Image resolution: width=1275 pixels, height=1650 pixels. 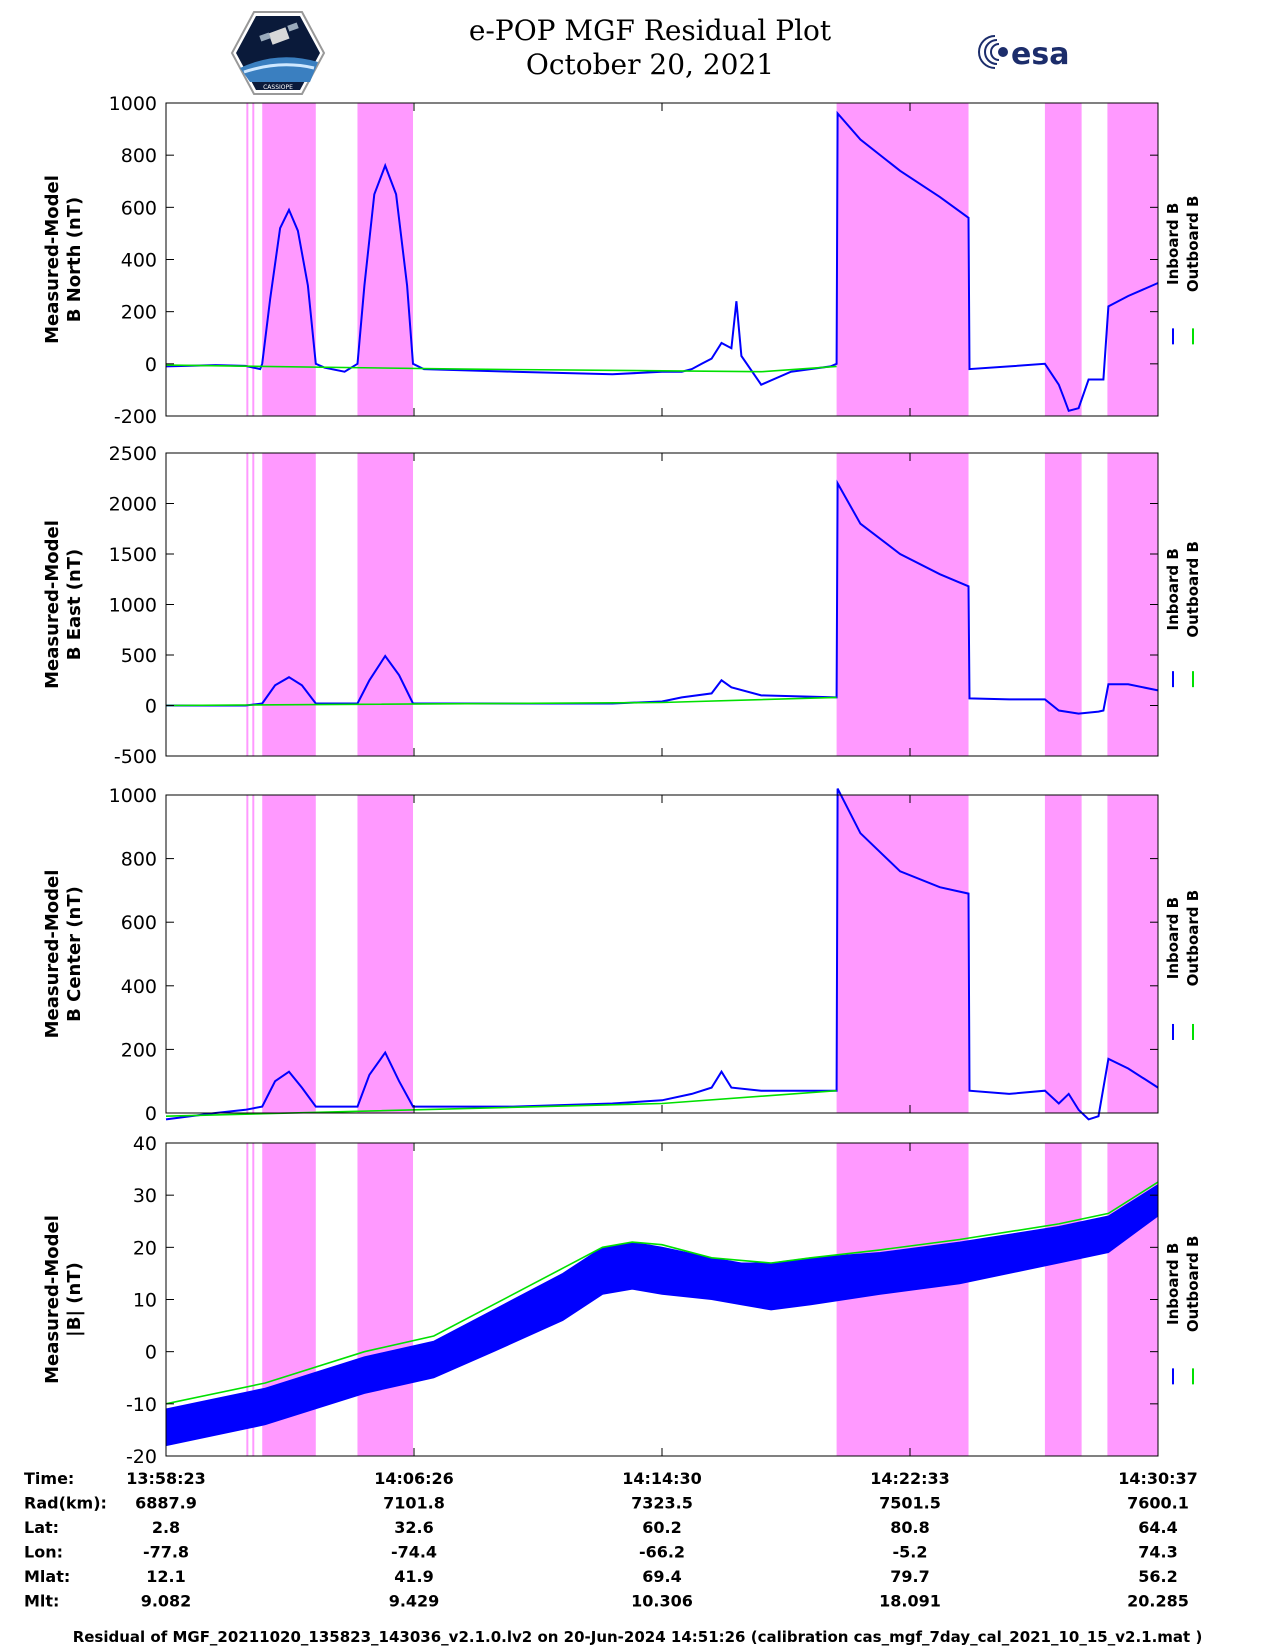 I want to click on axis-table-value: -66.2, so click(x=662, y=1552).